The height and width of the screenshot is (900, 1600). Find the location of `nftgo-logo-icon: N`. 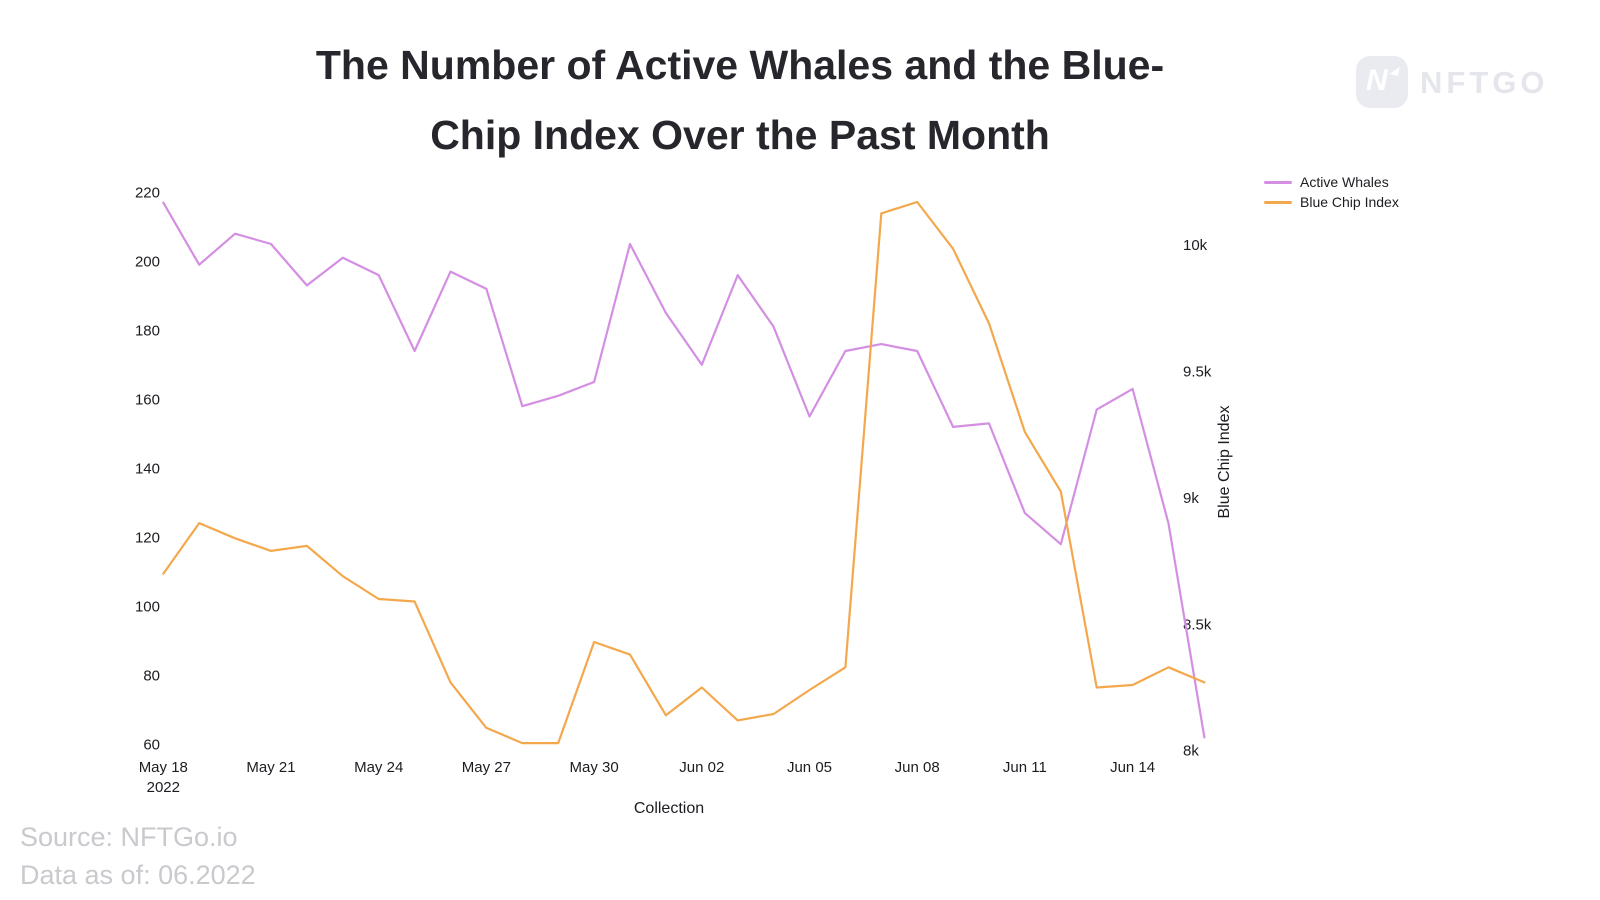

nftgo-logo-icon: N is located at coordinates (1382, 82).